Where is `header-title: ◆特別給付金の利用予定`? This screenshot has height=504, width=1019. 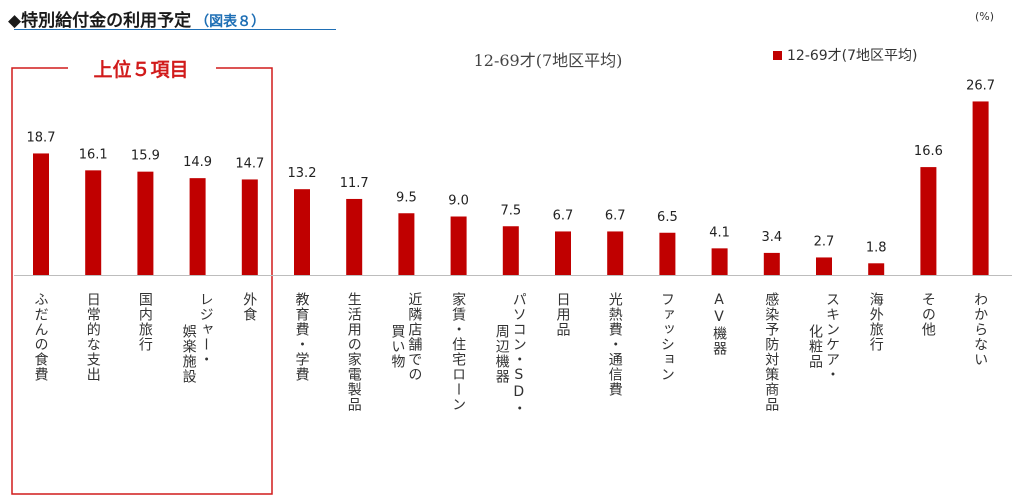 header-title: ◆特別給付金の利用予定 is located at coordinates (100, 21).